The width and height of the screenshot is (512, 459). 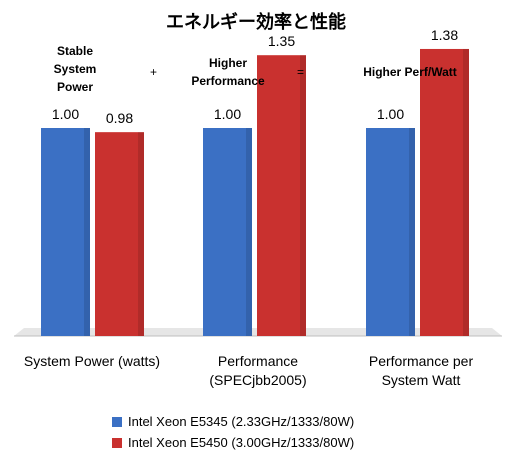 I want to click on annotation-plus: +, so click(x=154, y=72).